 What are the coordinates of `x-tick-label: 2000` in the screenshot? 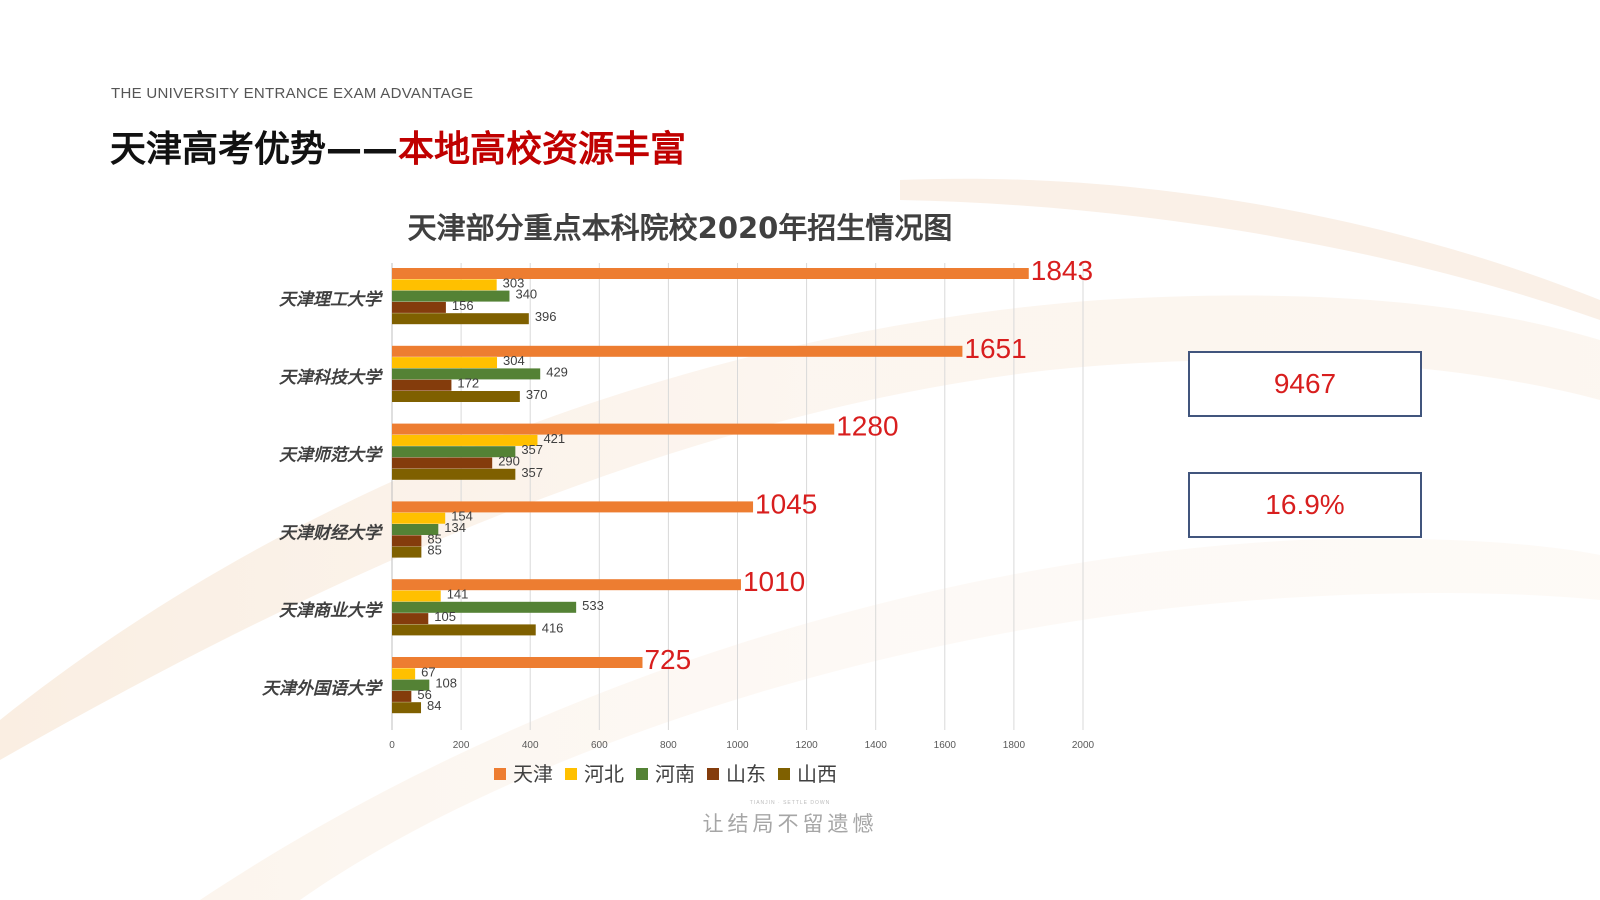 It's located at (1083, 745).